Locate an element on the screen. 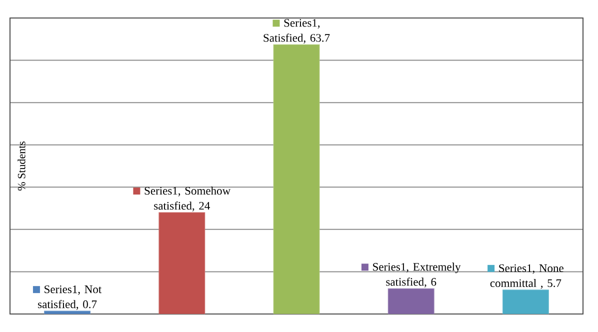  data-label: Series1, Not satisfied, 0.7 is located at coordinates (70, 297).